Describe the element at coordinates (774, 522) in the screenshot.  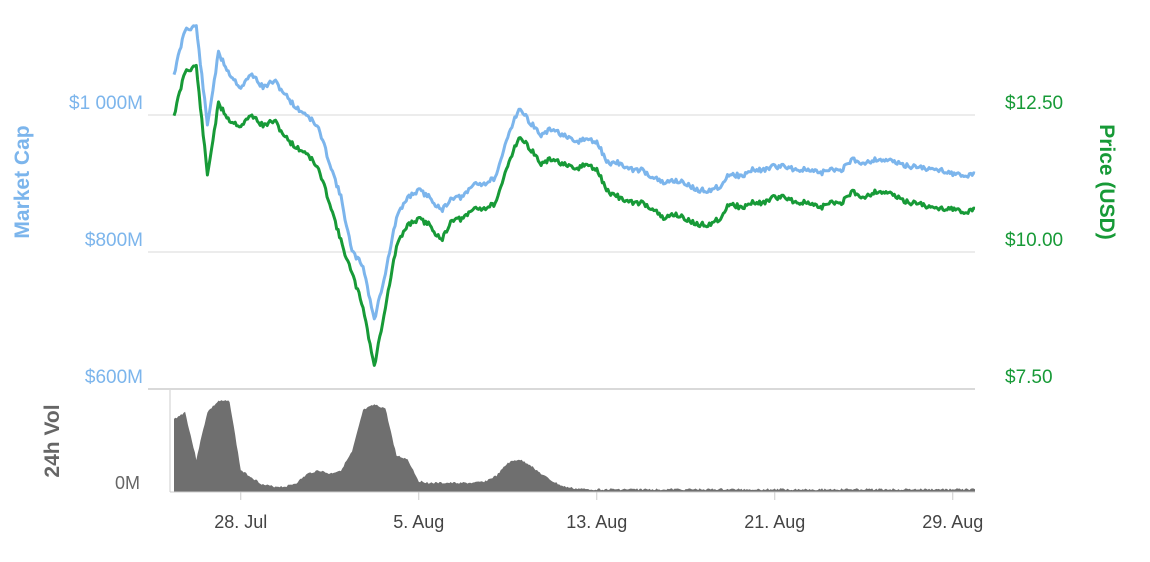
I see `date-tick-label: 21. Aug` at that location.